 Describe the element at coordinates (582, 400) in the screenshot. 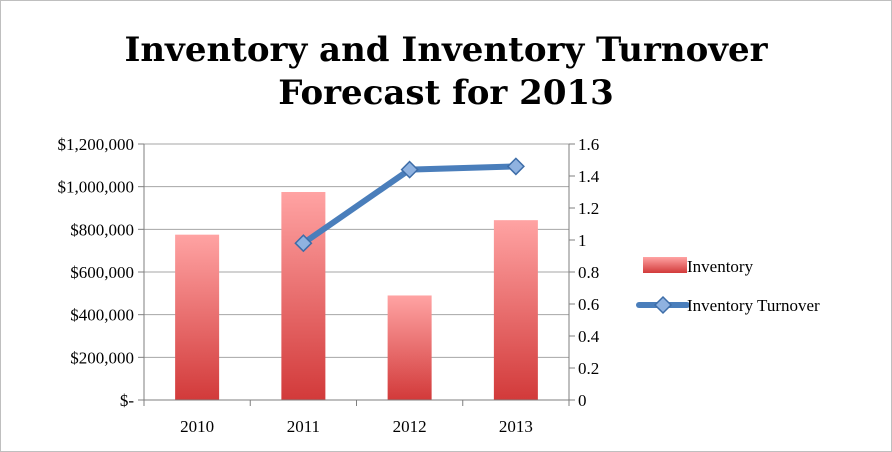

I see `right-axis-tick-label: 0` at that location.